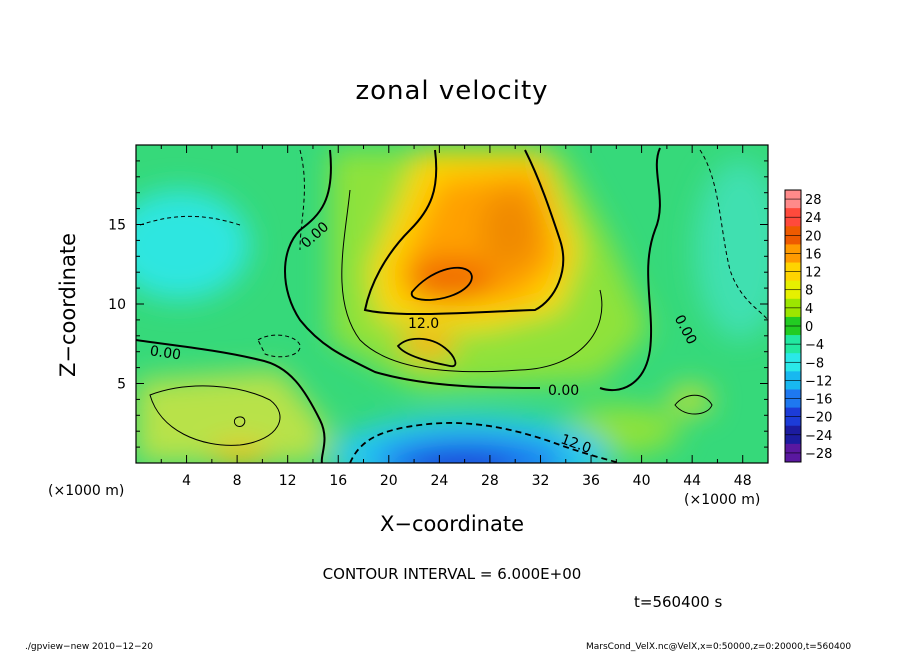  Describe the element at coordinates (439, 481) in the screenshot. I see `x-tick-label: 24` at that location.